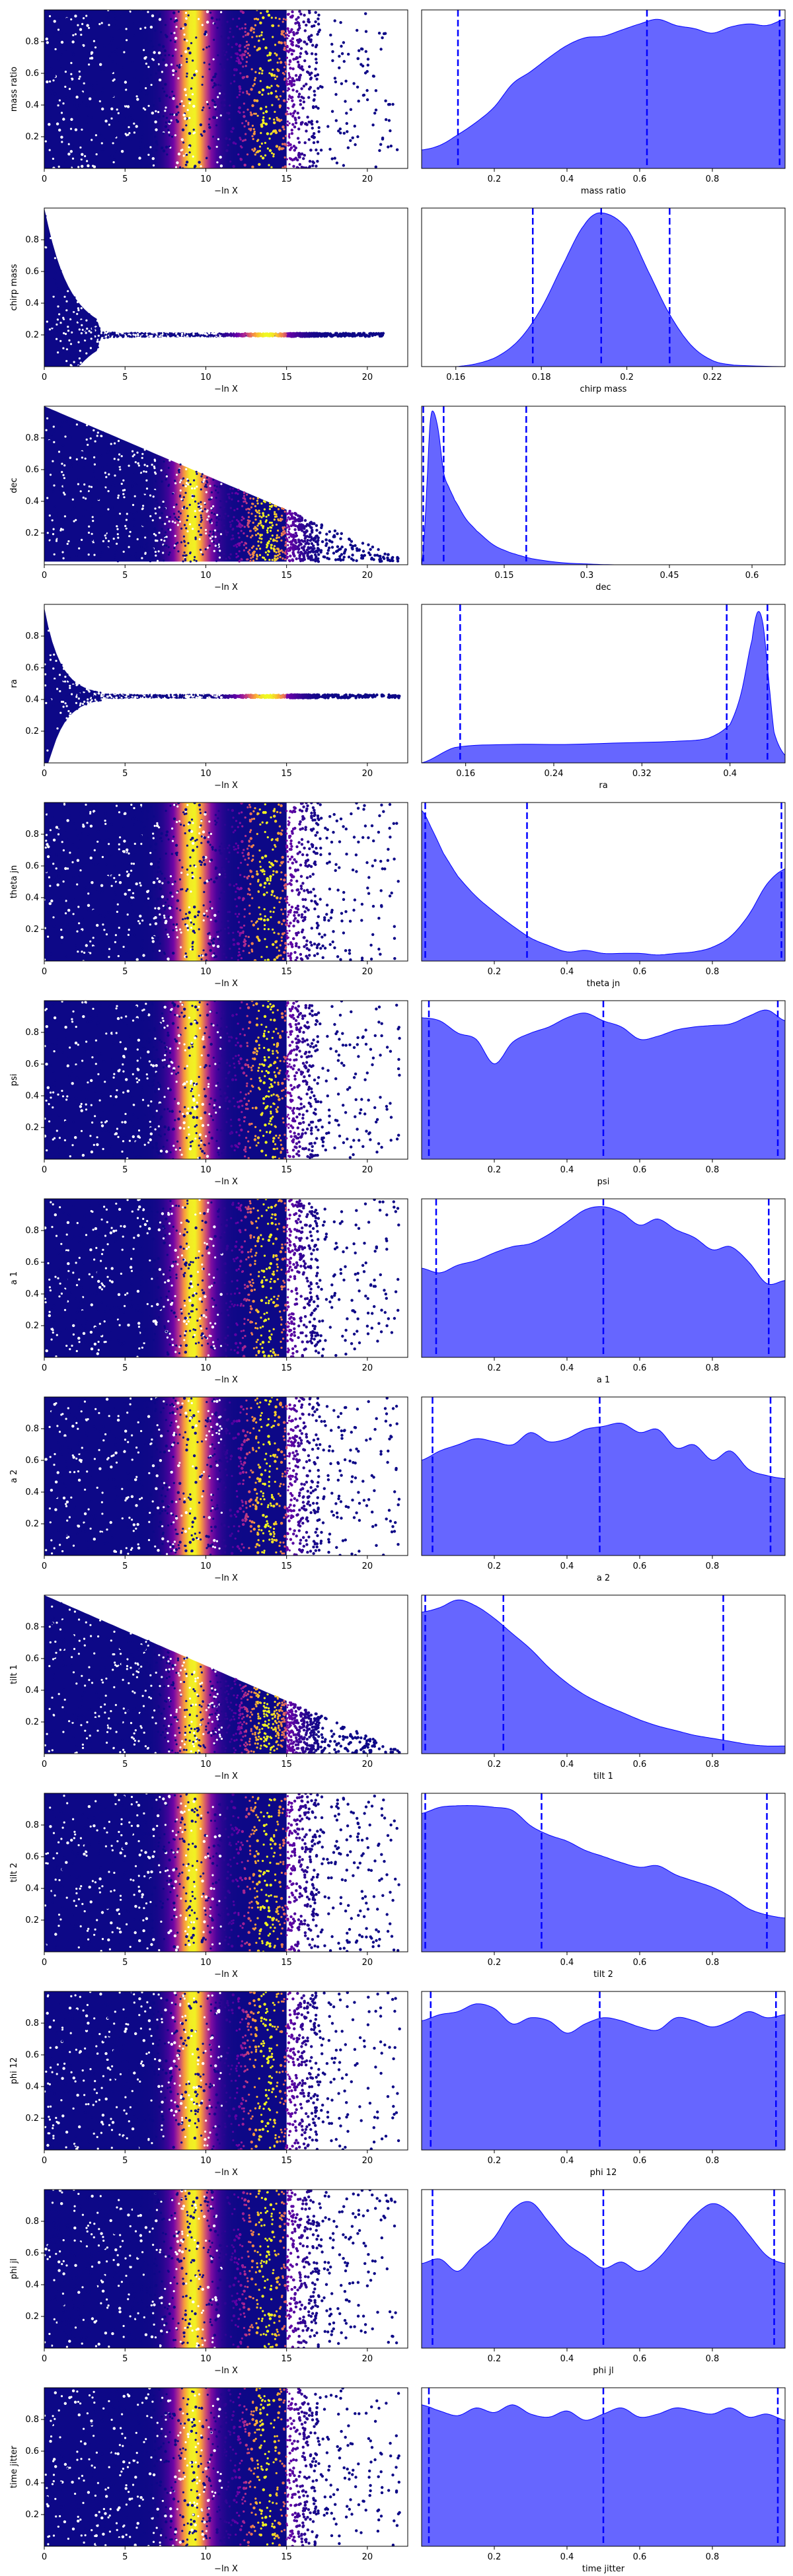 This screenshot has height=2576, width=793. I want to click on trace-xtick-label: 0, so click(44, 377).